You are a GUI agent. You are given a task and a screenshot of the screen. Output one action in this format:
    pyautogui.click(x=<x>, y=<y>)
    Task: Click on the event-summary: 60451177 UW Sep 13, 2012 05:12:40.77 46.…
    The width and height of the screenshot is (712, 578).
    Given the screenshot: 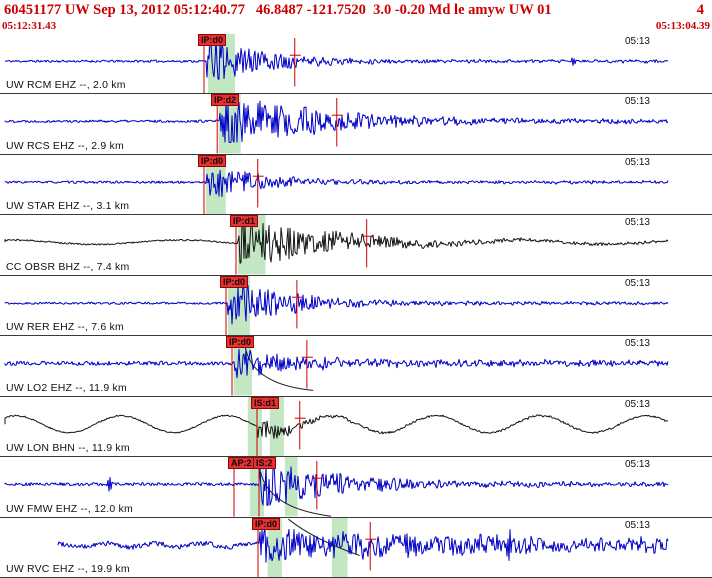 What is the action you would take?
    pyautogui.click(x=278, y=10)
    